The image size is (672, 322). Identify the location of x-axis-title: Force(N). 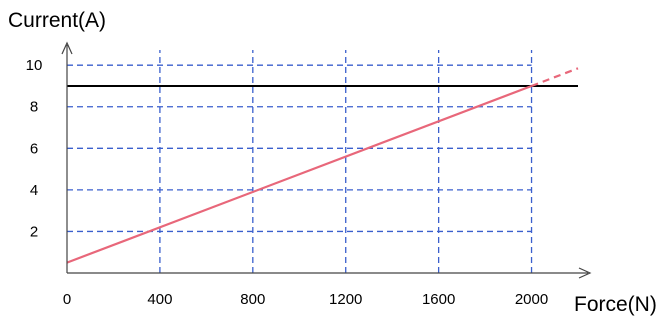
(615, 304).